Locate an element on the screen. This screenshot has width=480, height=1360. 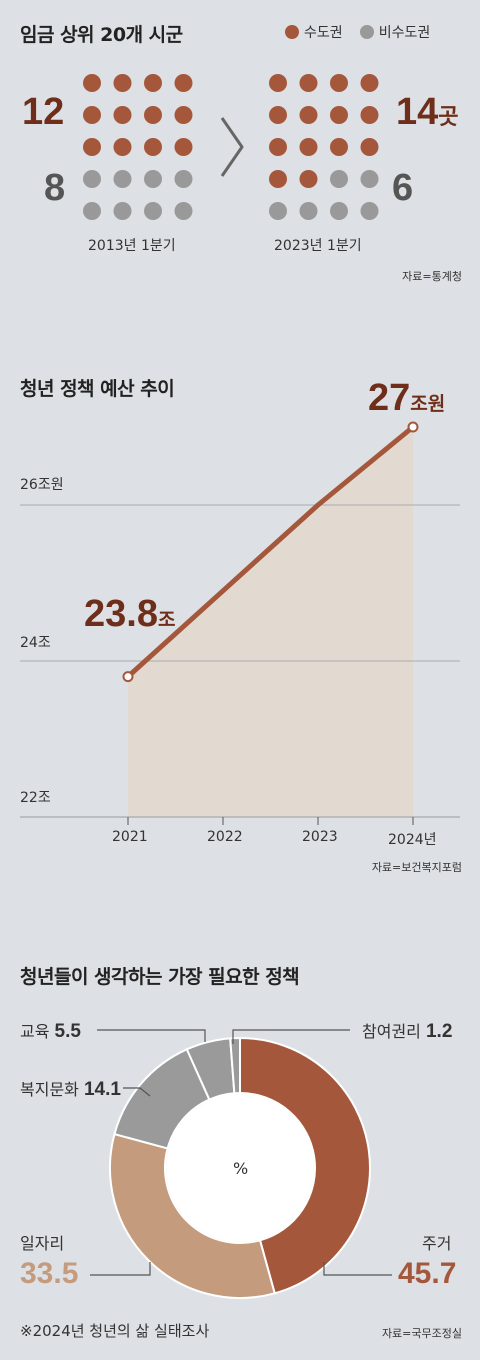
welfare-value: 14.1 is located at coordinates (102, 1089).